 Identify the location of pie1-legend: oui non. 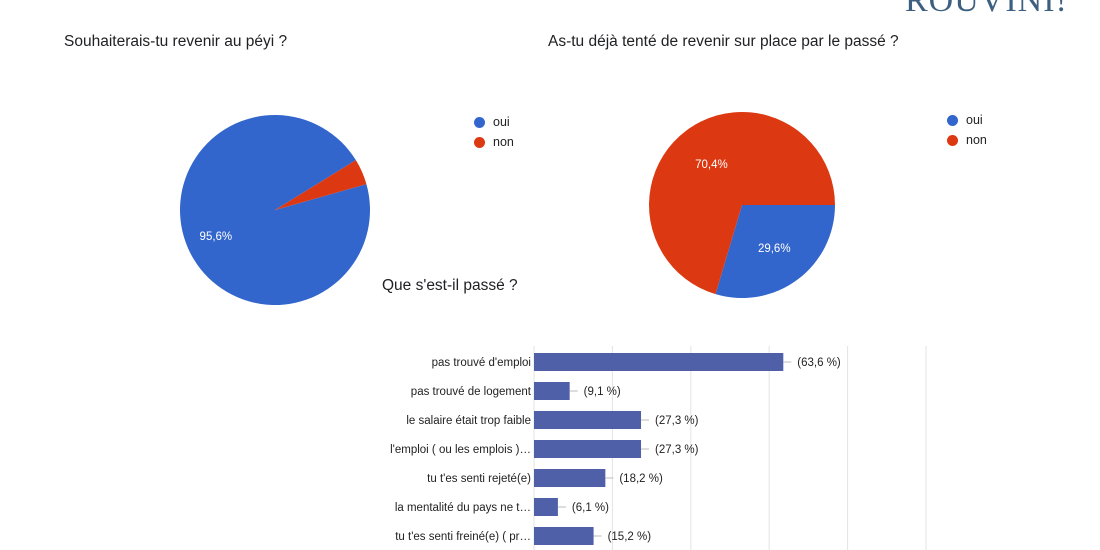
(494, 132).